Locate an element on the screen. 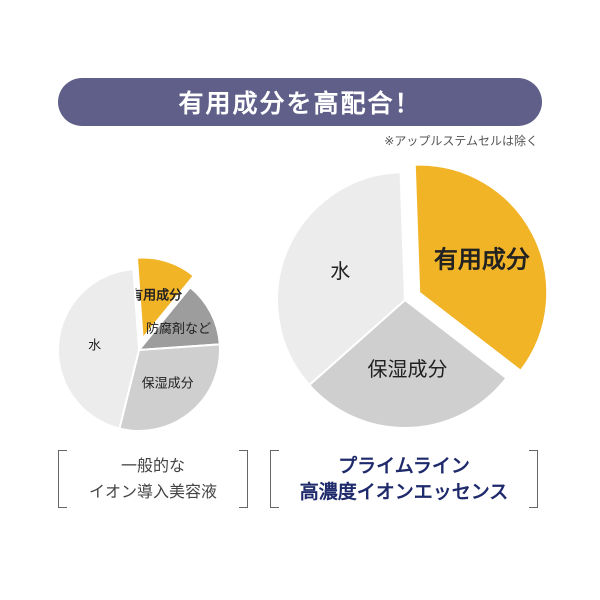 The image size is (600, 600). caption-primeline-essence: プライムライン 高濃度イオンエッセンス is located at coordinates (404, 479).